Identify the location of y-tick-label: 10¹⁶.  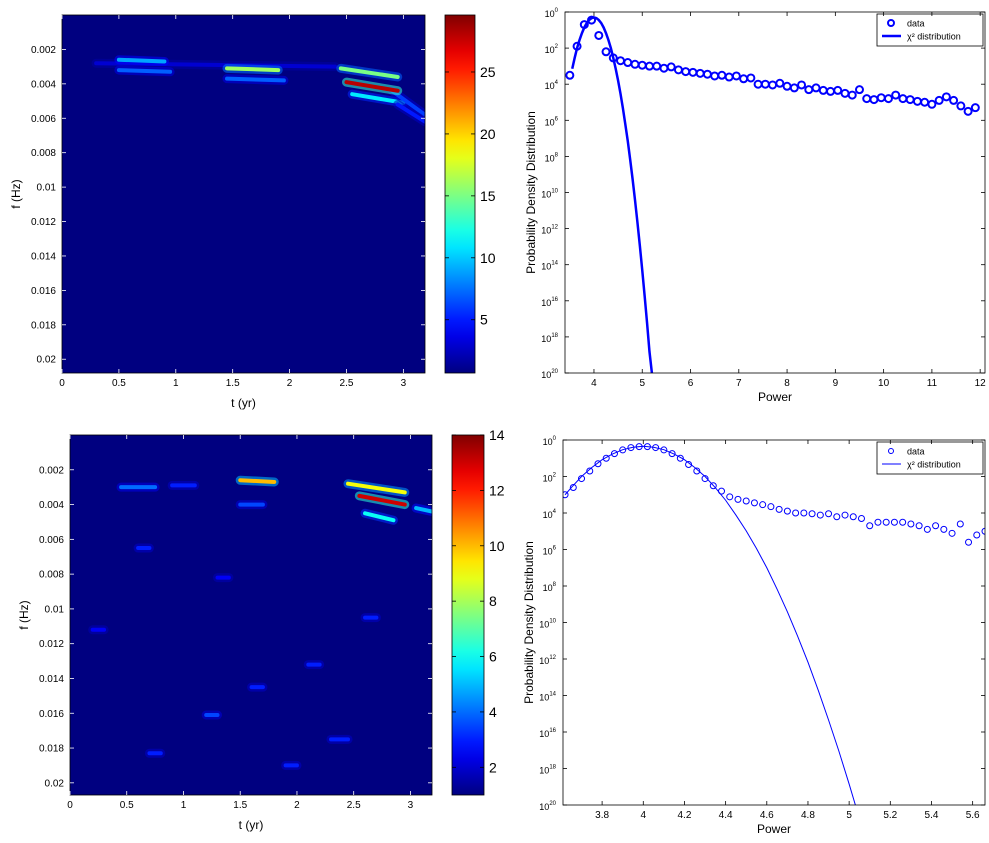
(547, 733).